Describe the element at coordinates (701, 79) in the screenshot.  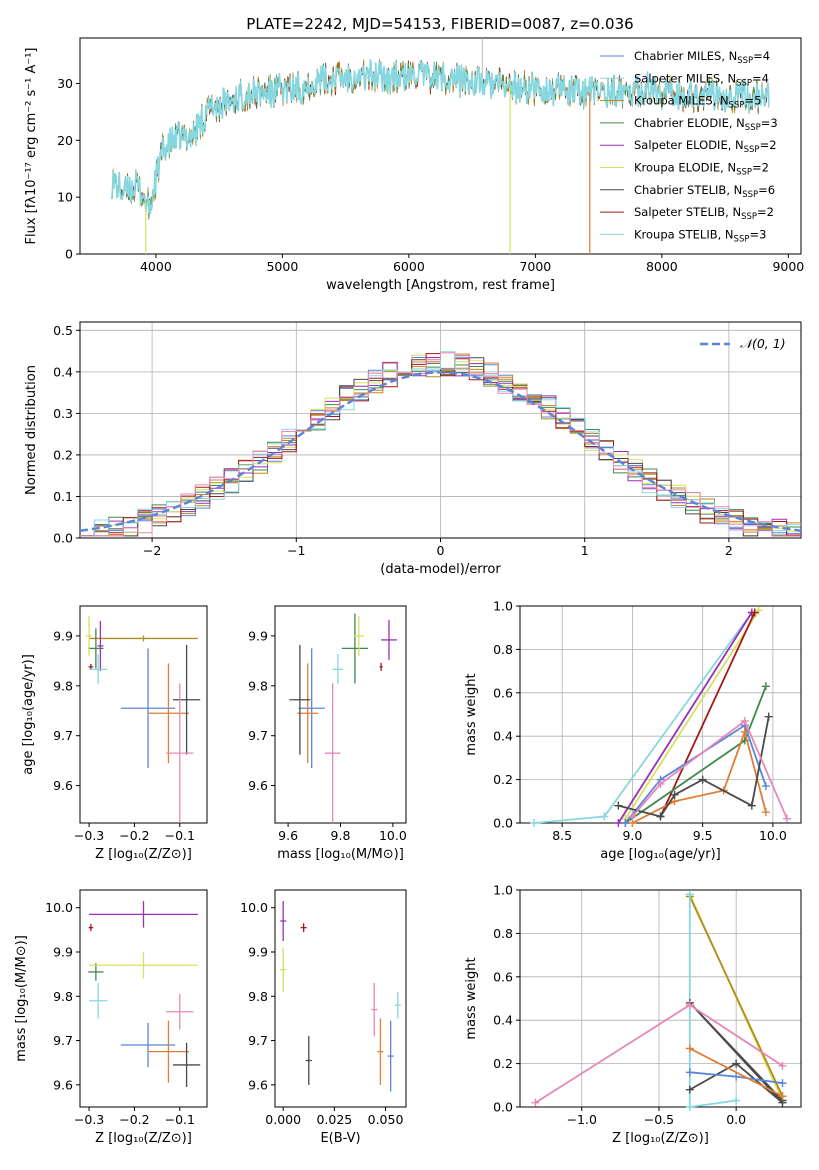
I see `legend-entry: Salpeter MILES, NSSP=4` at that location.